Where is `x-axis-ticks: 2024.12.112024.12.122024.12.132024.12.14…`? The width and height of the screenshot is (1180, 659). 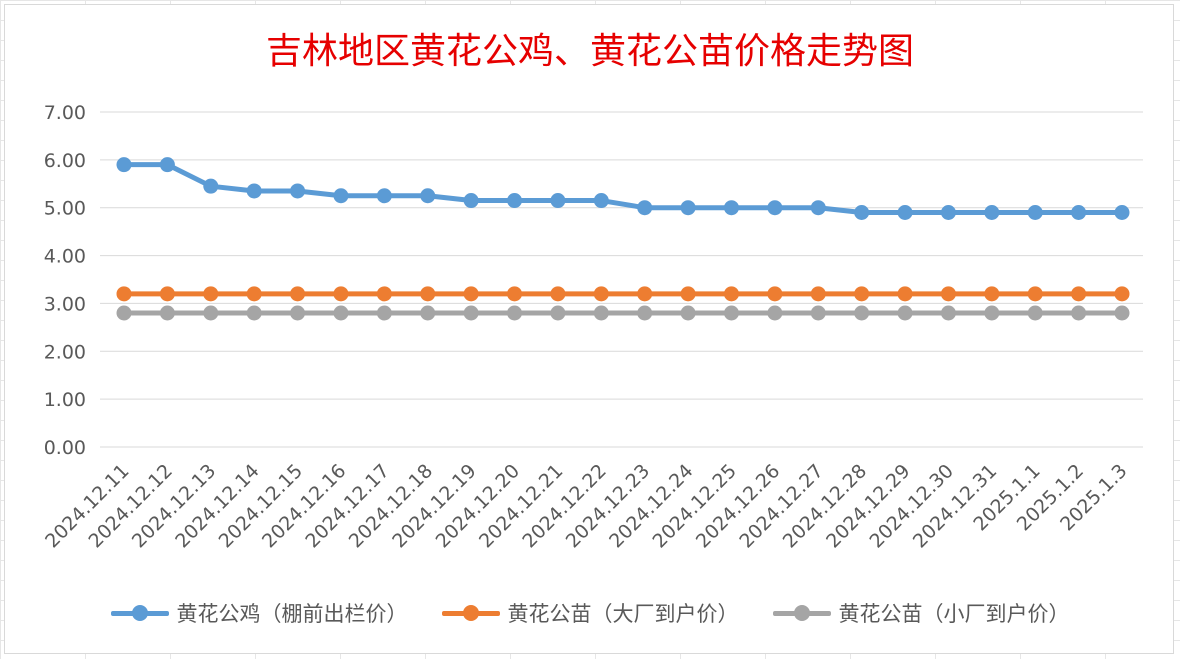
x-axis-ticks: 2024.12.112024.12.122024.12.132024.12.14… is located at coordinates (586, 506).